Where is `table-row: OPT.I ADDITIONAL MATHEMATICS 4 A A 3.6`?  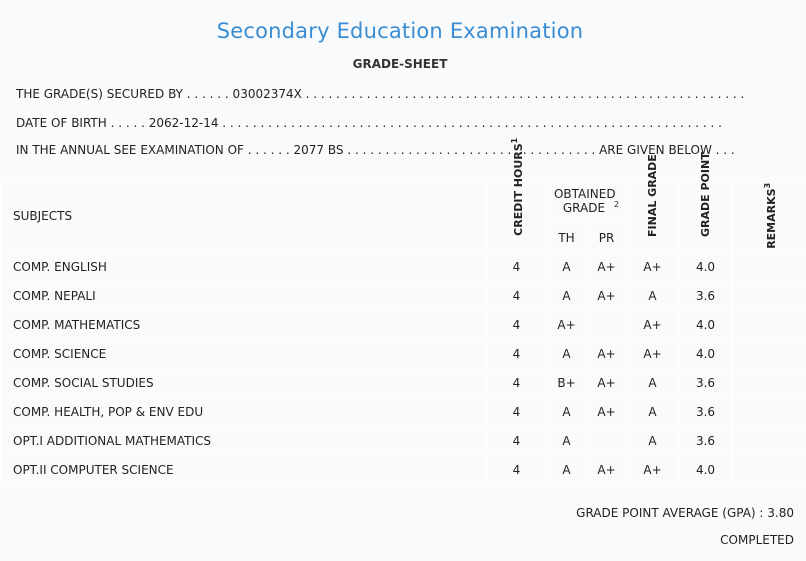 table-row: OPT.I ADDITIONAL MATHEMATICS 4 A A 3.6 is located at coordinates (403, 441).